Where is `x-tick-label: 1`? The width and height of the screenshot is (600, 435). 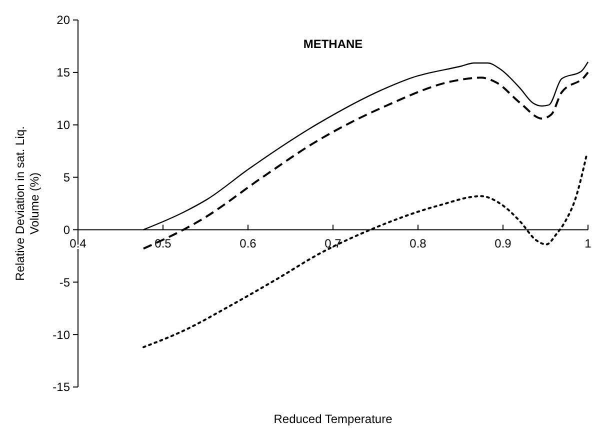
x-tick-label: 1 is located at coordinates (588, 243).